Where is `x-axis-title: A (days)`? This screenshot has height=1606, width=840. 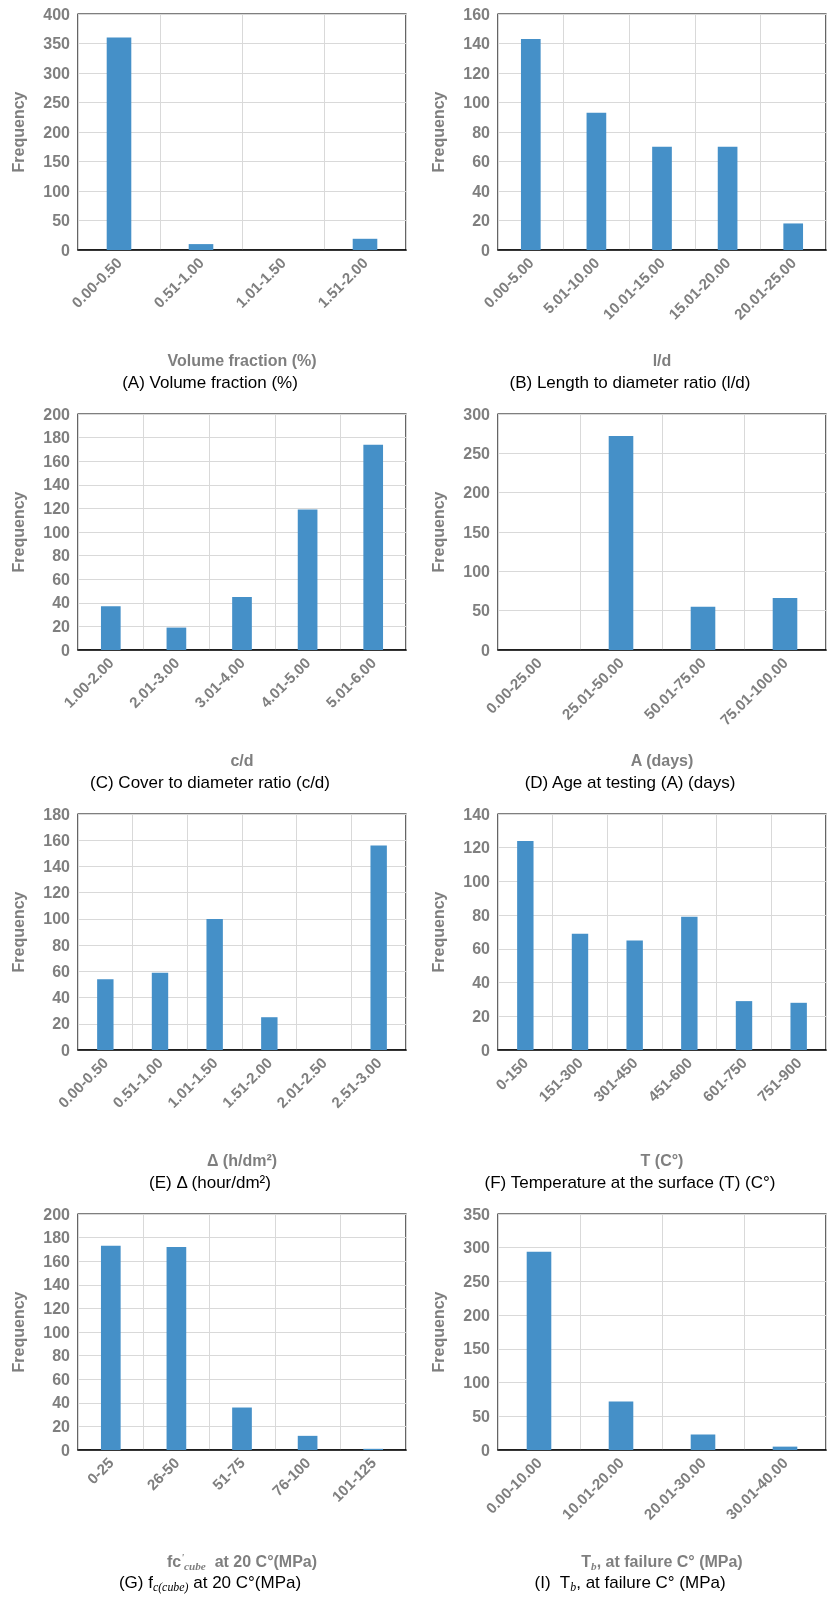
x-axis-title: A (days) is located at coordinates (662, 760).